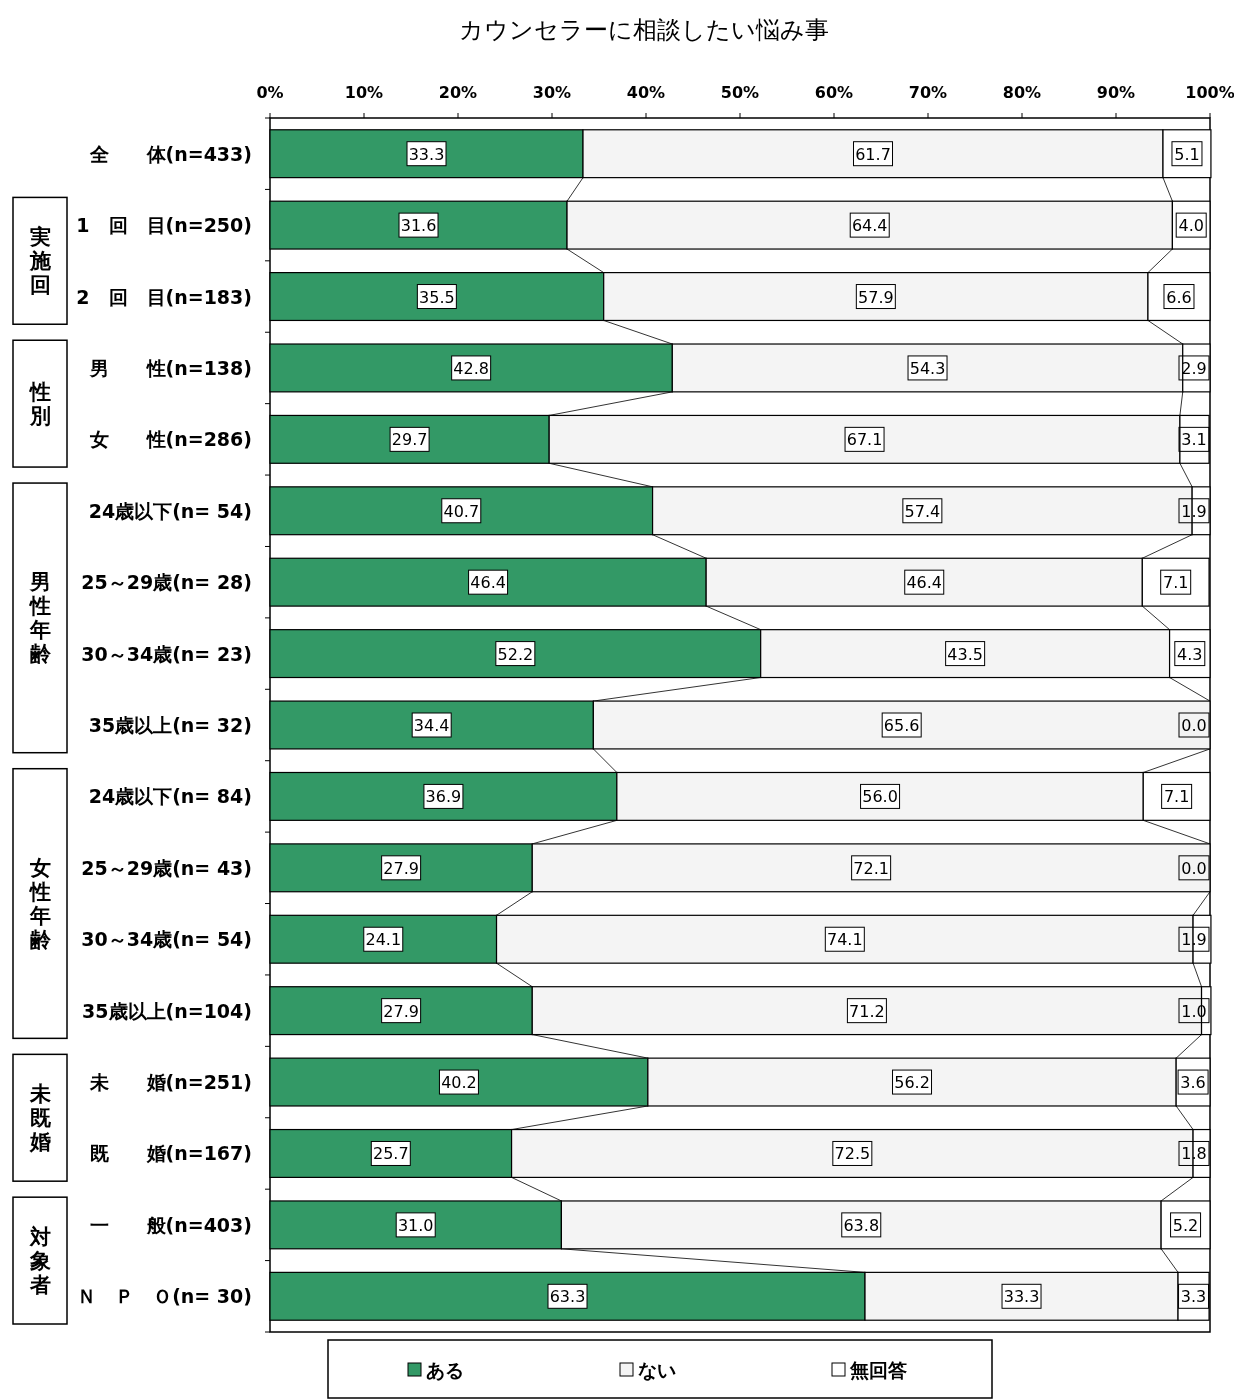  I want to click on data-label: 3.3, so click(1193, 1297).